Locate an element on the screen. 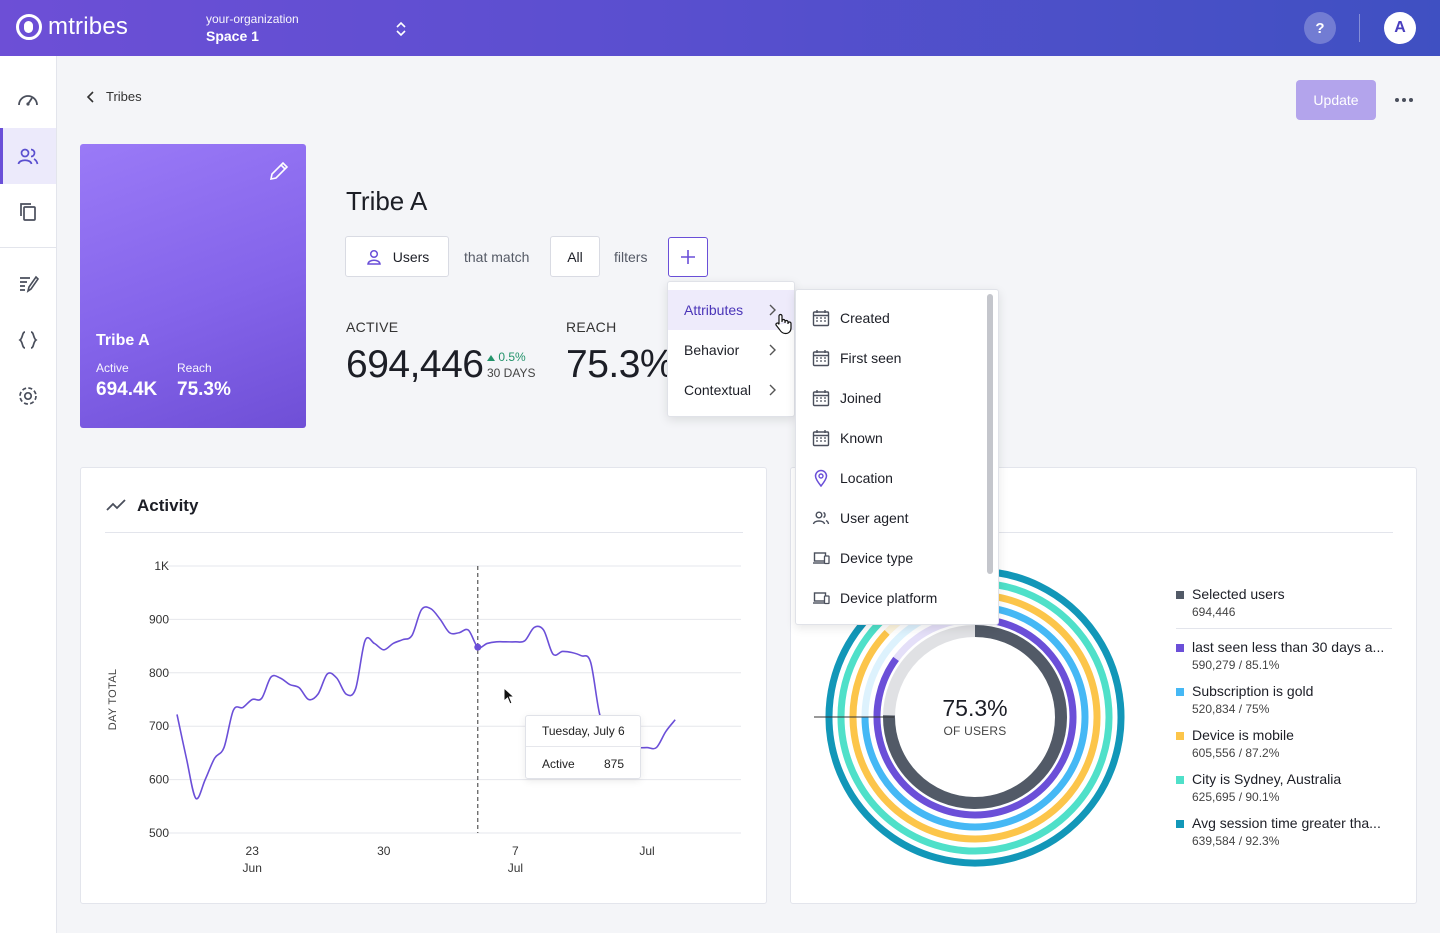  menu-item-label: Attributes is located at coordinates (714, 310).